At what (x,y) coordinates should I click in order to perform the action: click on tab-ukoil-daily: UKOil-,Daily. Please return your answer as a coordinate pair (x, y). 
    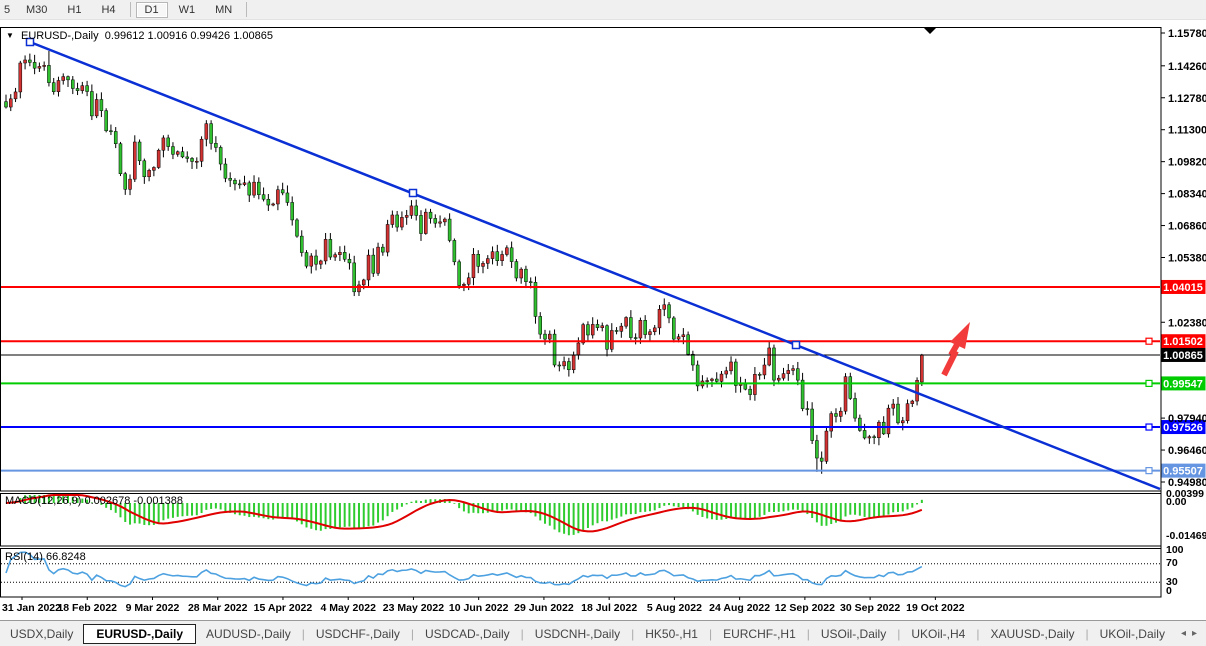
    Looking at the image, I should click on (1132, 633).